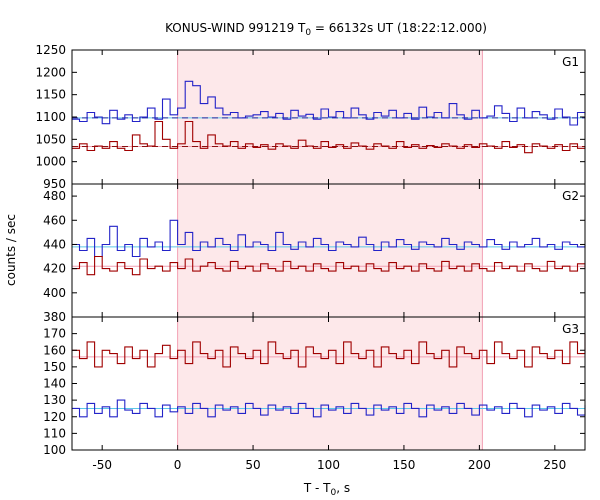 This screenshot has width=600, height=500. Describe the element at coordinates (334, 493) in the screenshot. I see `x-axis-label-subscript: 0` at that location.